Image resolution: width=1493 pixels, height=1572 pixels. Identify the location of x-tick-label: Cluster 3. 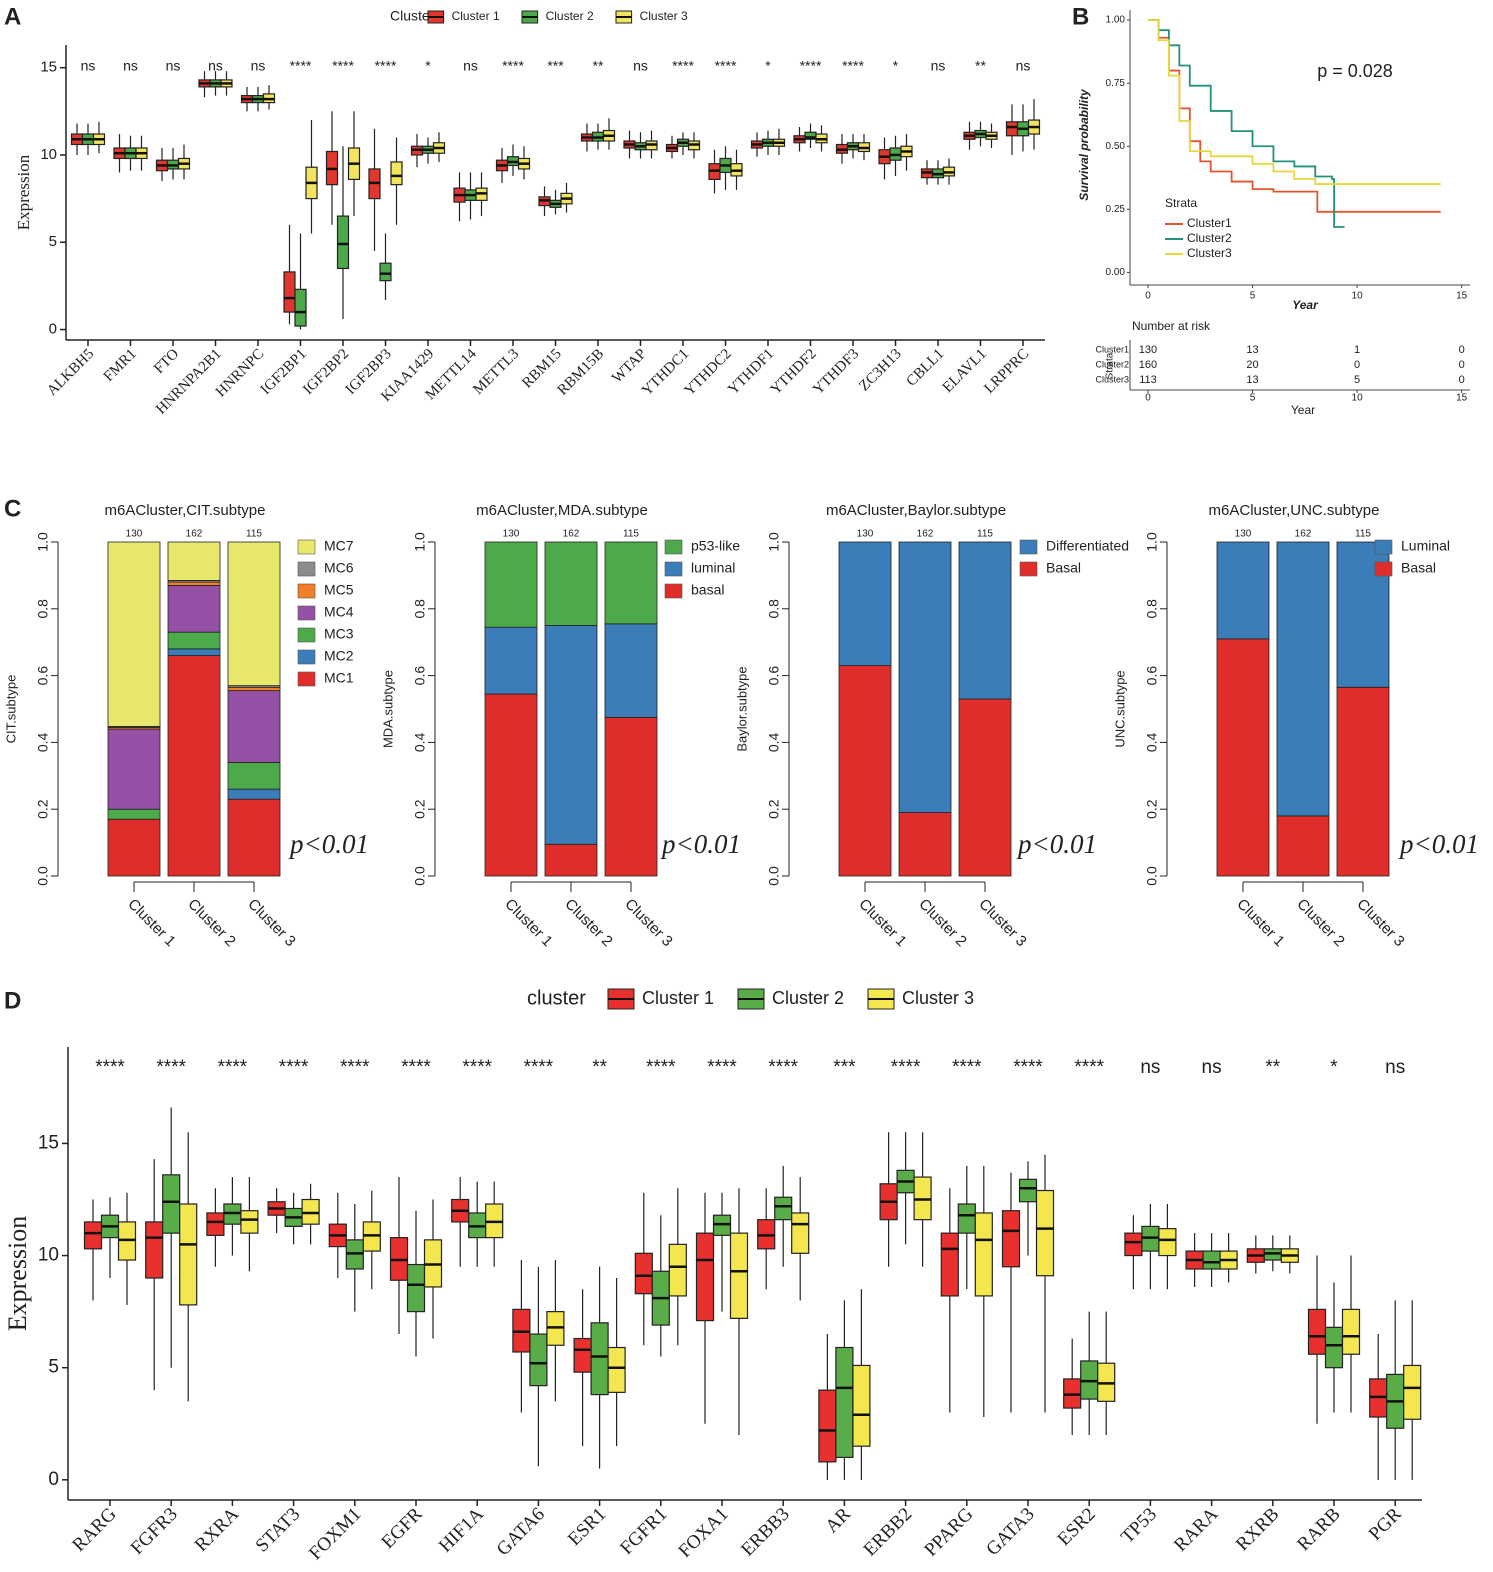
(1002, 923).